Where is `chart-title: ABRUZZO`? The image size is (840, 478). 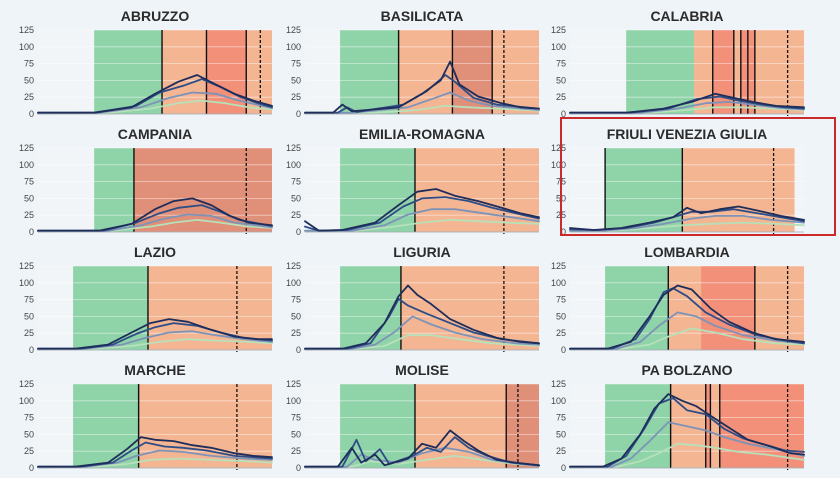 chart-title: ABRUZZO is located at coordinates (155, 16).